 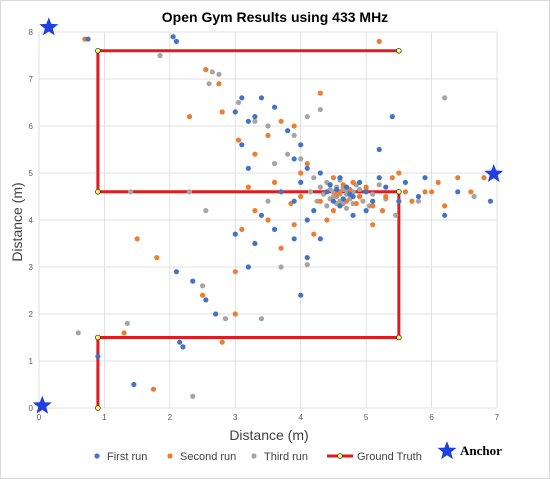 What do you see at coordinates (31, 408) in the screenshot?
I see `y-tick-label: 0` at bounding box center [31, 408].